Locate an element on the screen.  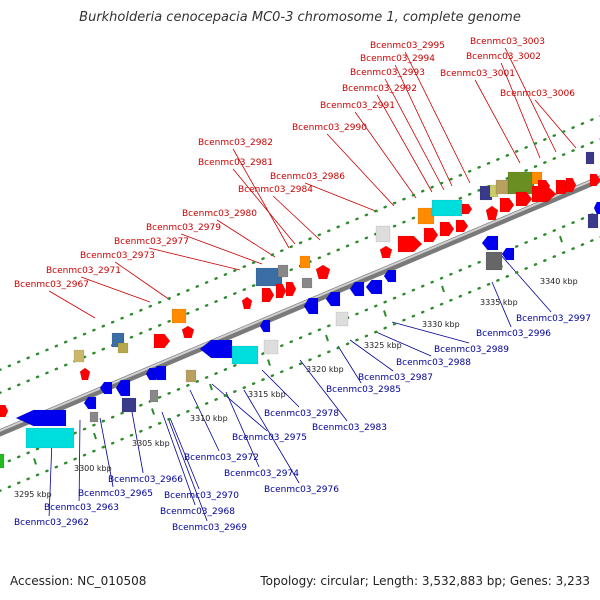
gene-label-reverse: Bcenmc03_2985 is located at coordinates (363, 390).